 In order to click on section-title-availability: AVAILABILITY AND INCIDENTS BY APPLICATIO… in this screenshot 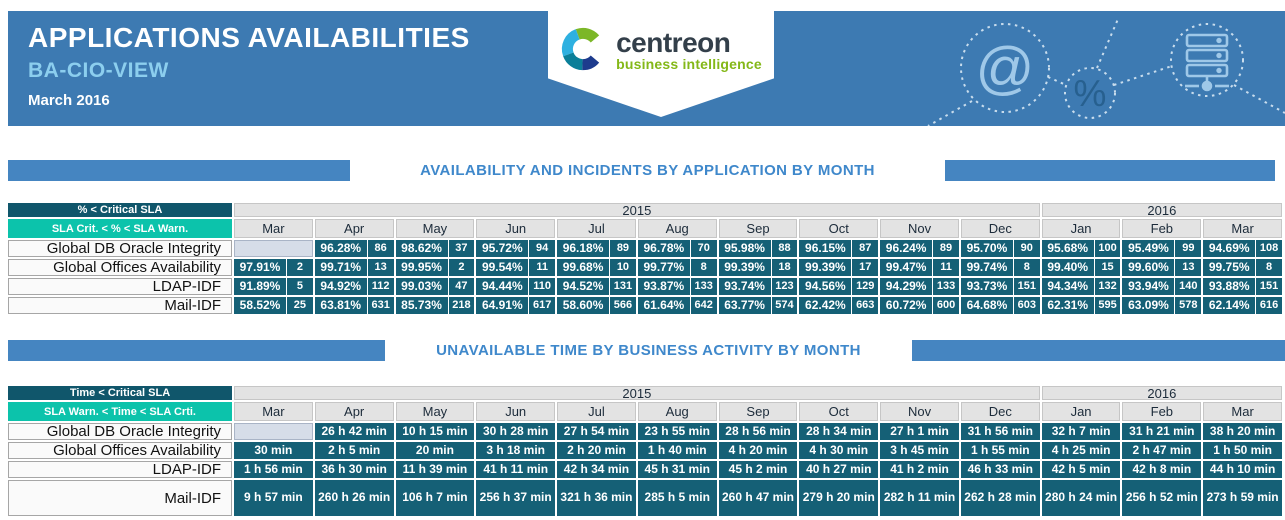, I will do `click(647, 170)`.